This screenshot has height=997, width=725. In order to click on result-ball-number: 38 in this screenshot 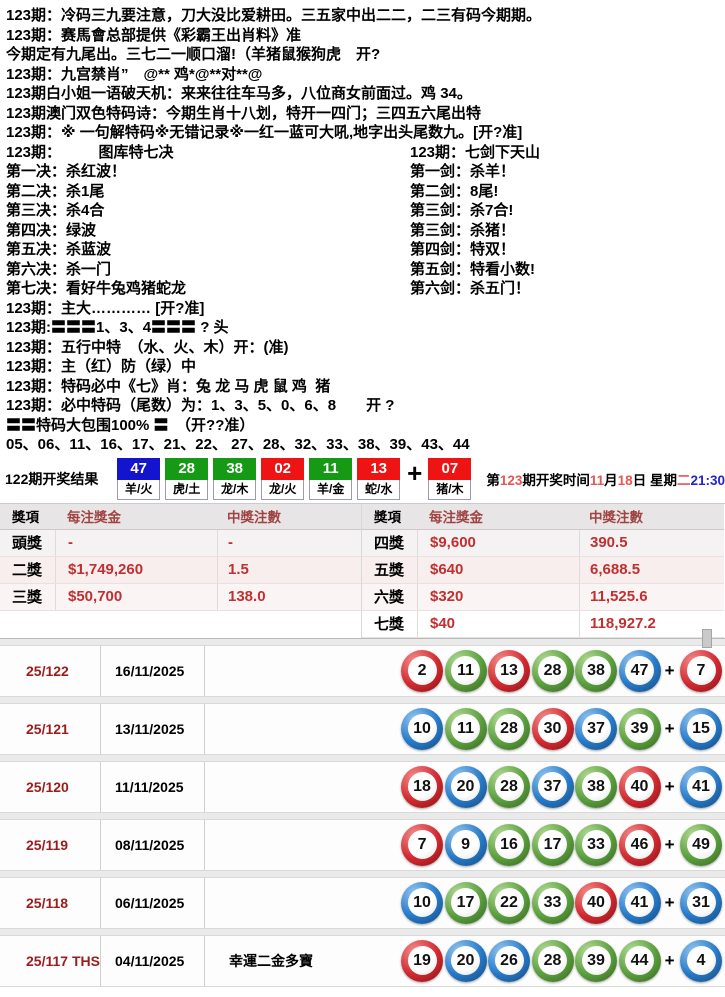, I will do `click(235, 468)`.